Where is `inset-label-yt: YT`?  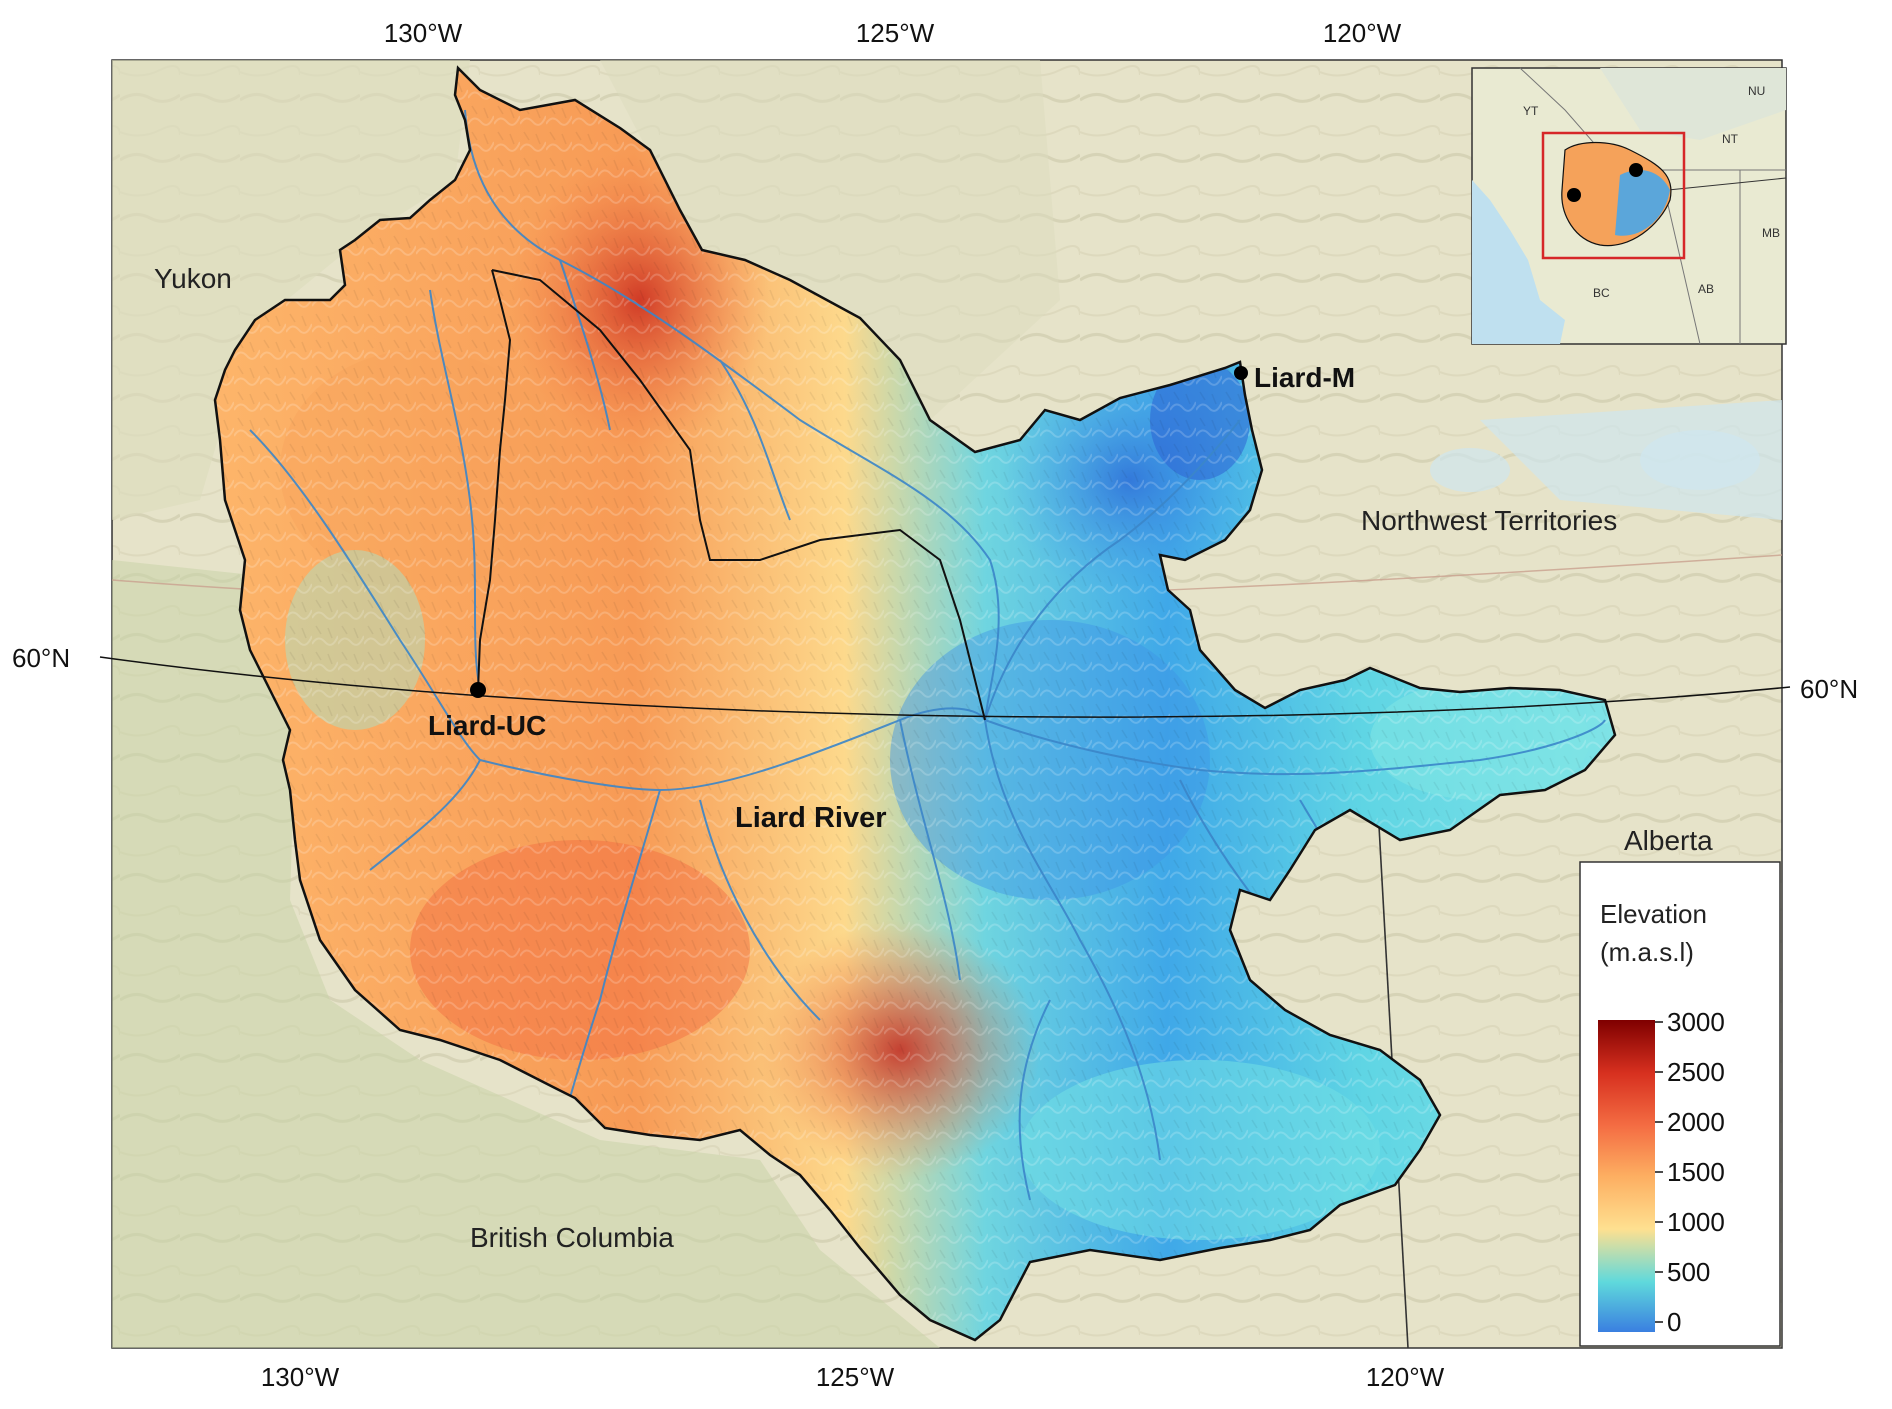
inset-label-yt: YT is located at coordinates (1531, 111).